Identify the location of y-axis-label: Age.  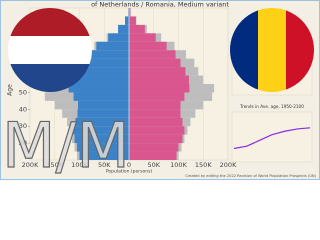
(10, 90).